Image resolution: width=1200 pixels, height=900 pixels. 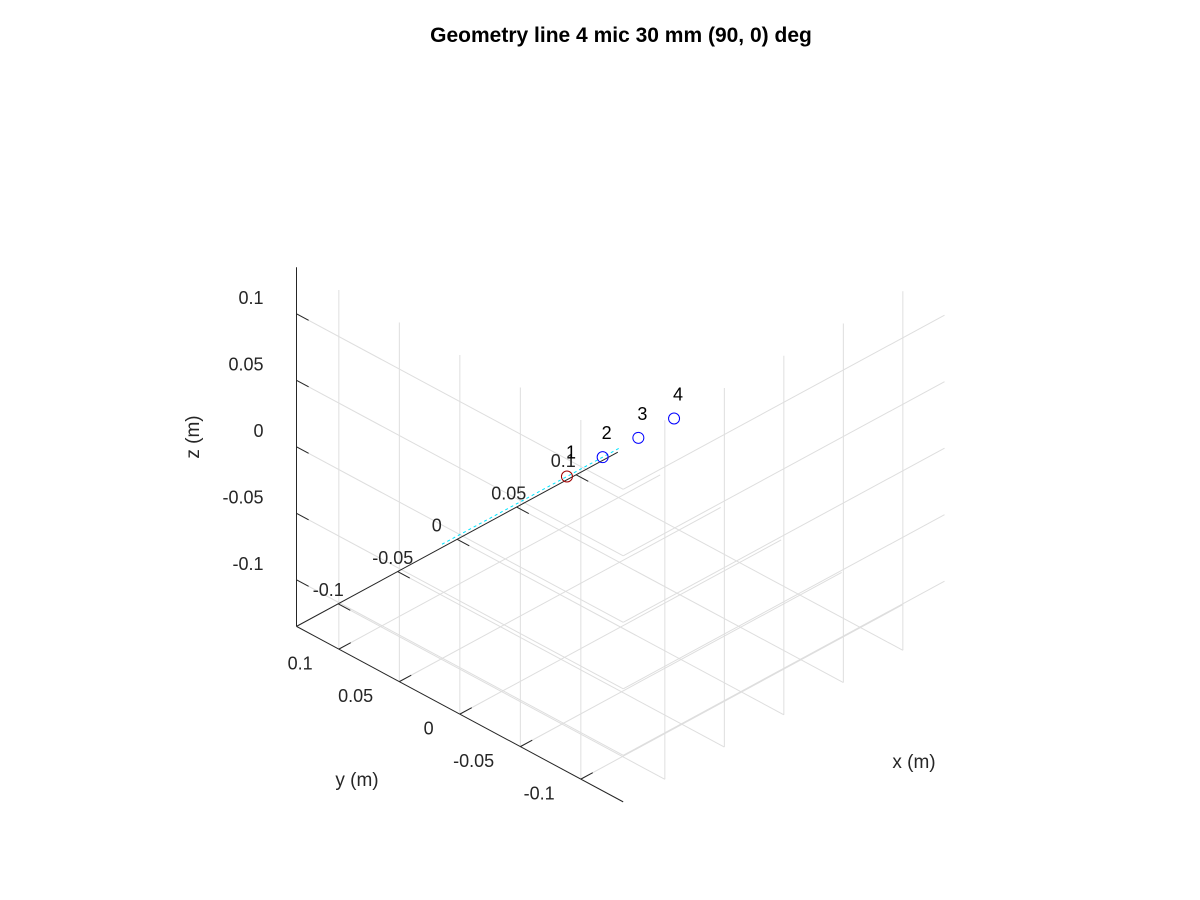 What do you see at coordinates (508, 493) in the screenshot?
I see `x-tick-label: 0.05` at bounding box center [508, 493].